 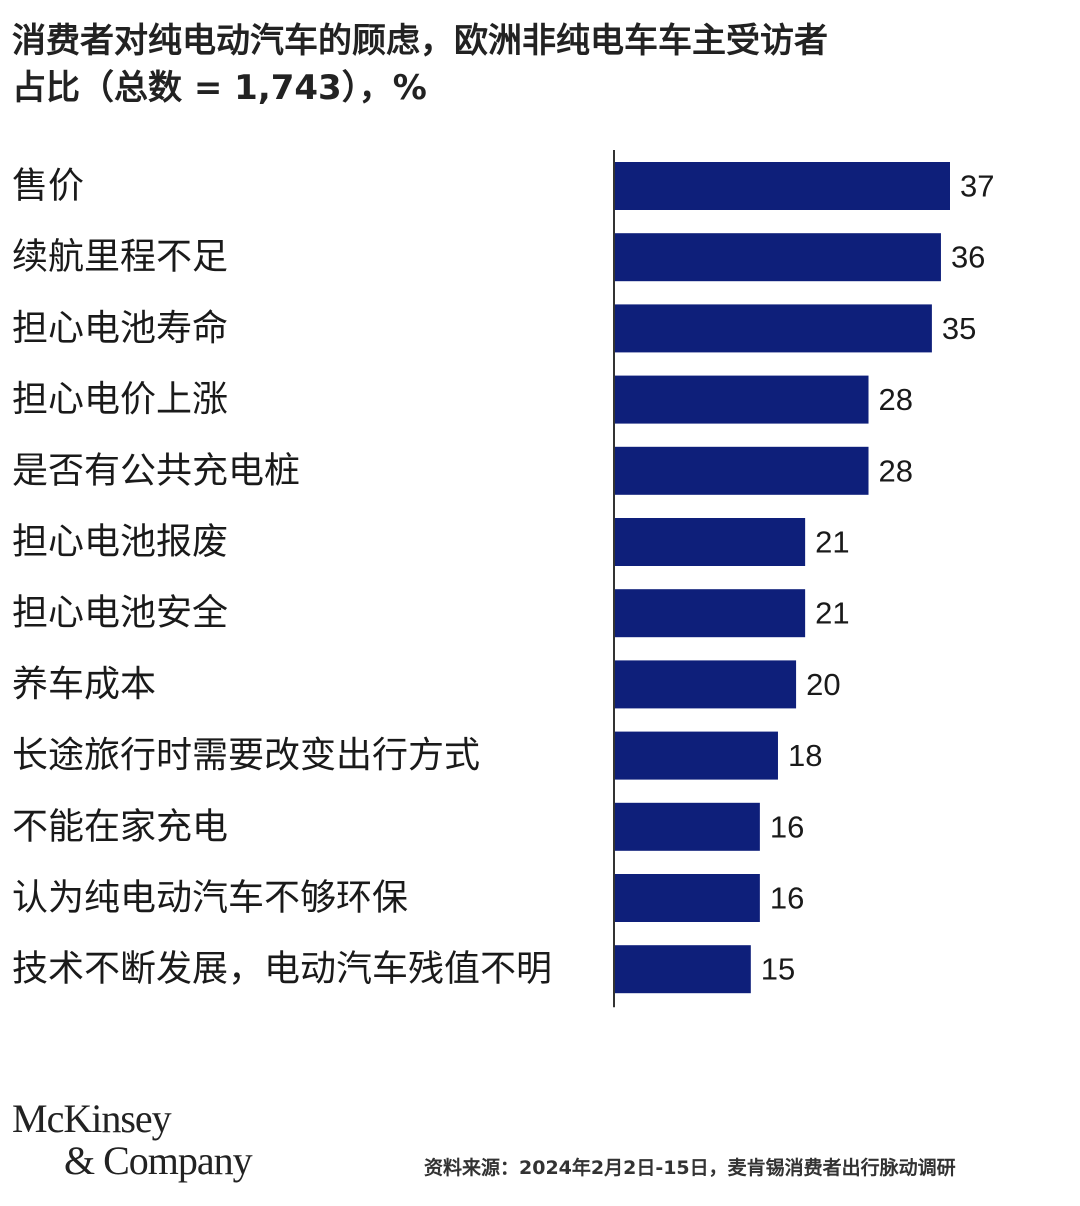 I want to click on category-label: 长途旅行时需要改变出行方式, so click(x=246, y=755).